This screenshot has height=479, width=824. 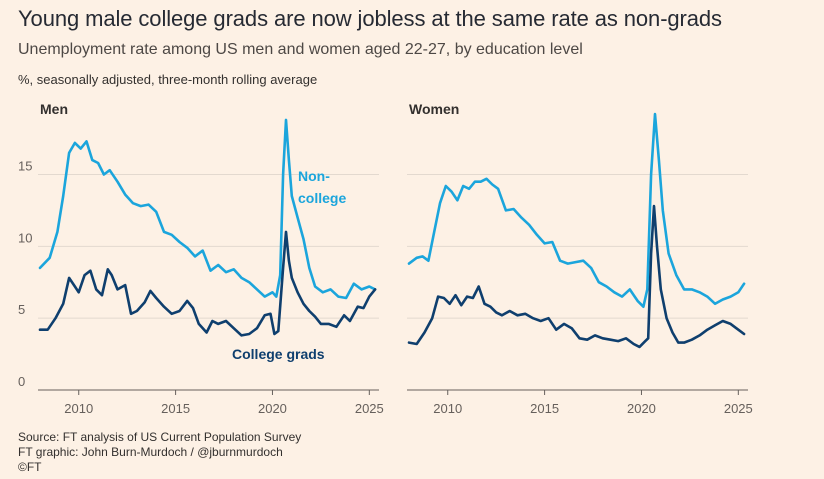 I want to click on y-tick-label: 0, so click(x=21, y=381).